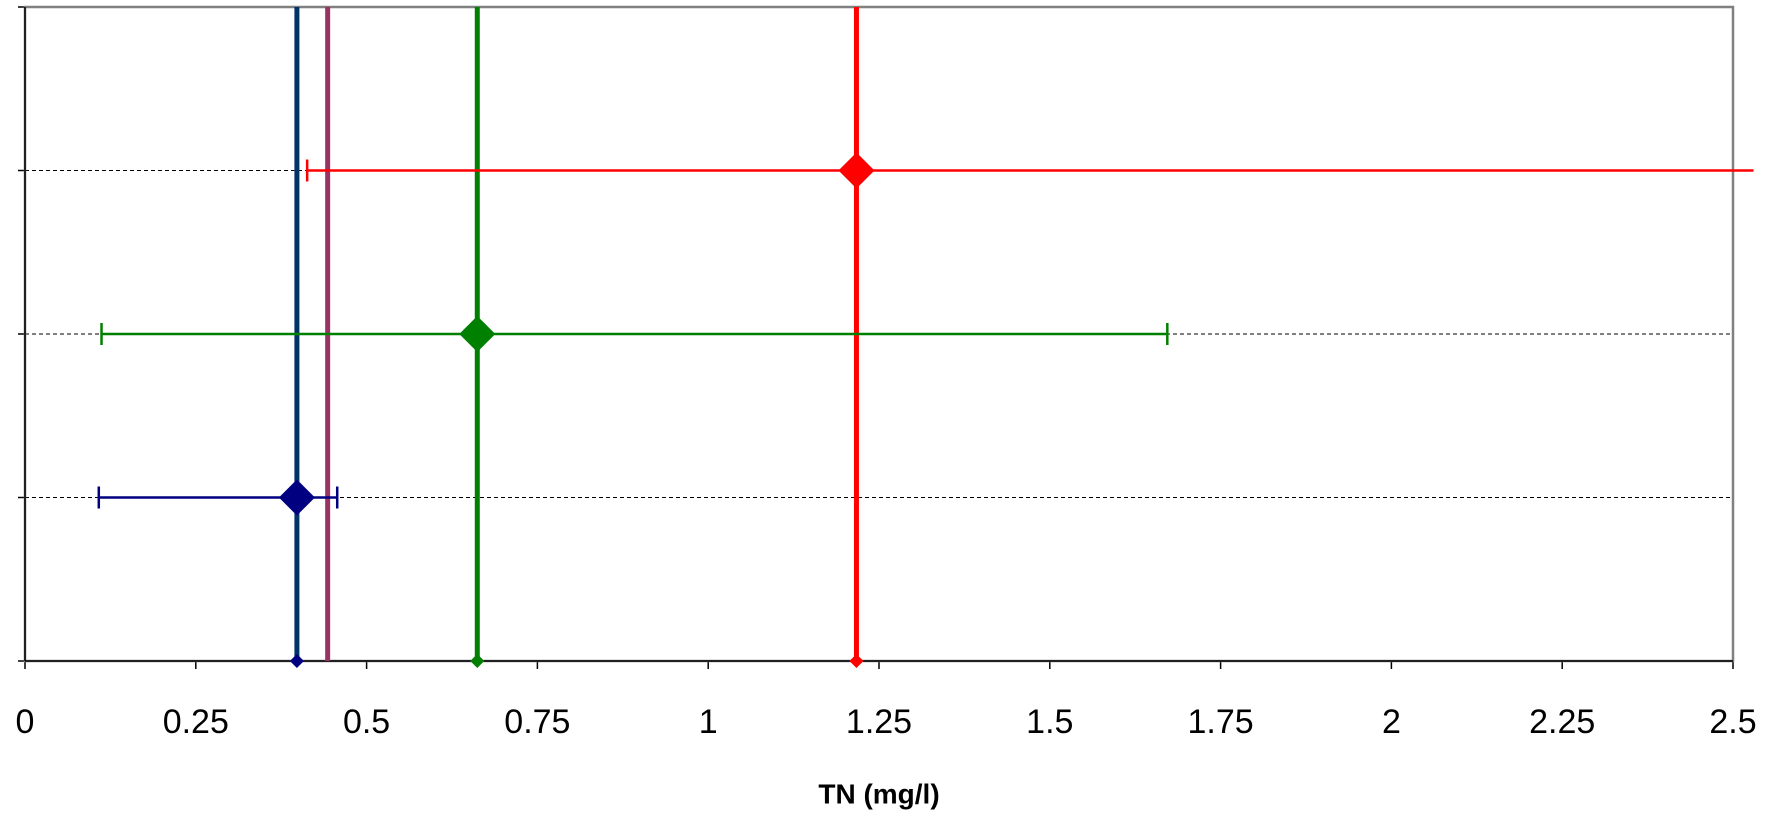 This screenshot has height=818, width=1786. Describe the element at coordinates (1562, 722) in the screenshot. I see `x-tick-label: 2.25` at that location.